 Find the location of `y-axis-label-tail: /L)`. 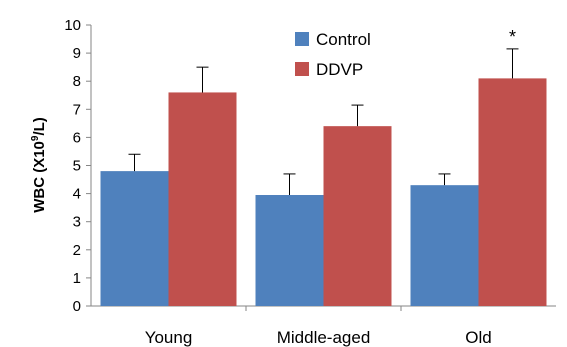

y-axis-label-tail: /L) is located at coordinates (39, 126).